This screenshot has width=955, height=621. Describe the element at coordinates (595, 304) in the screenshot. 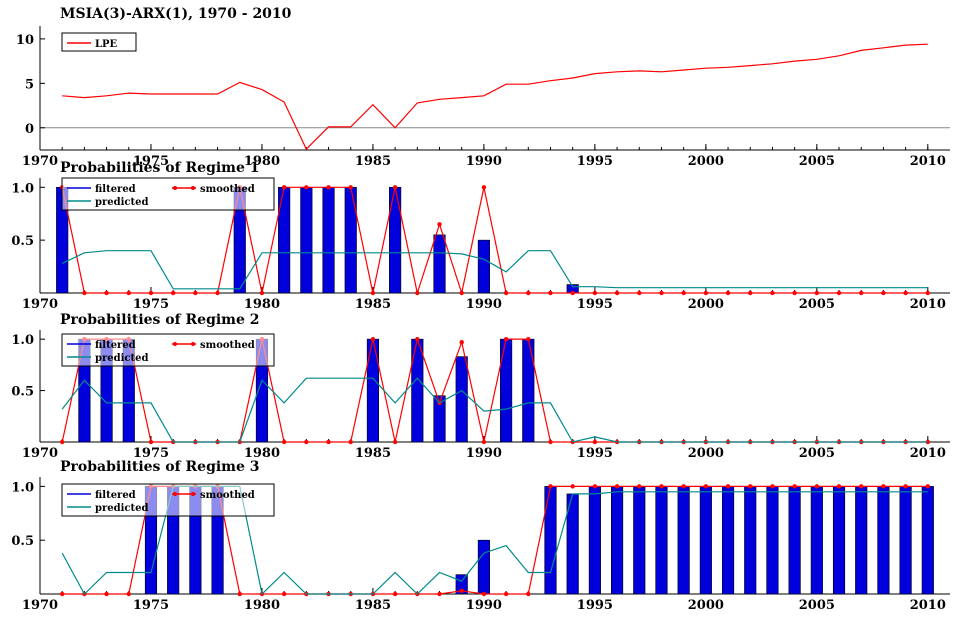

I see `x-tick-label: 1995` at that location.